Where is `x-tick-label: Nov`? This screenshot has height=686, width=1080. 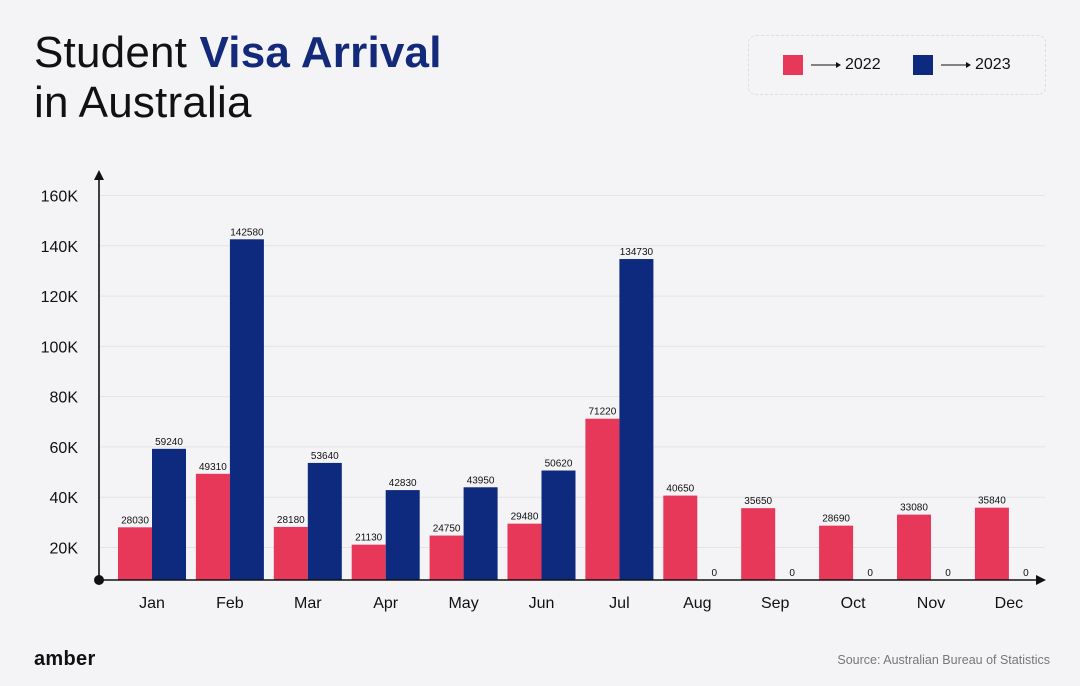 x-tick-label: Nov is located at coordinates (931, 603).